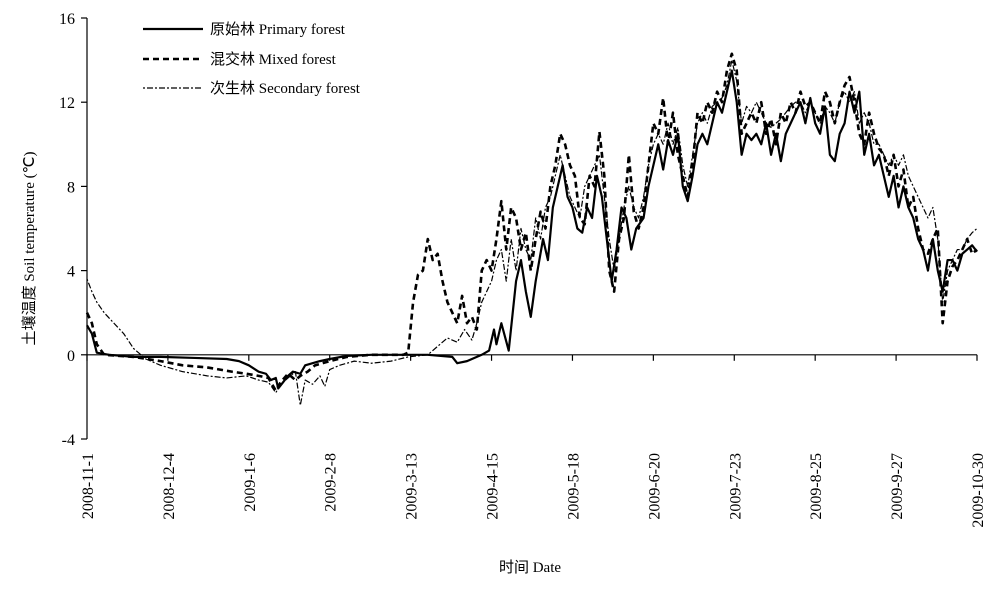  I want to click on legend-label-secondary-forest: 次生林 Secondary forest, so click(285, 88).